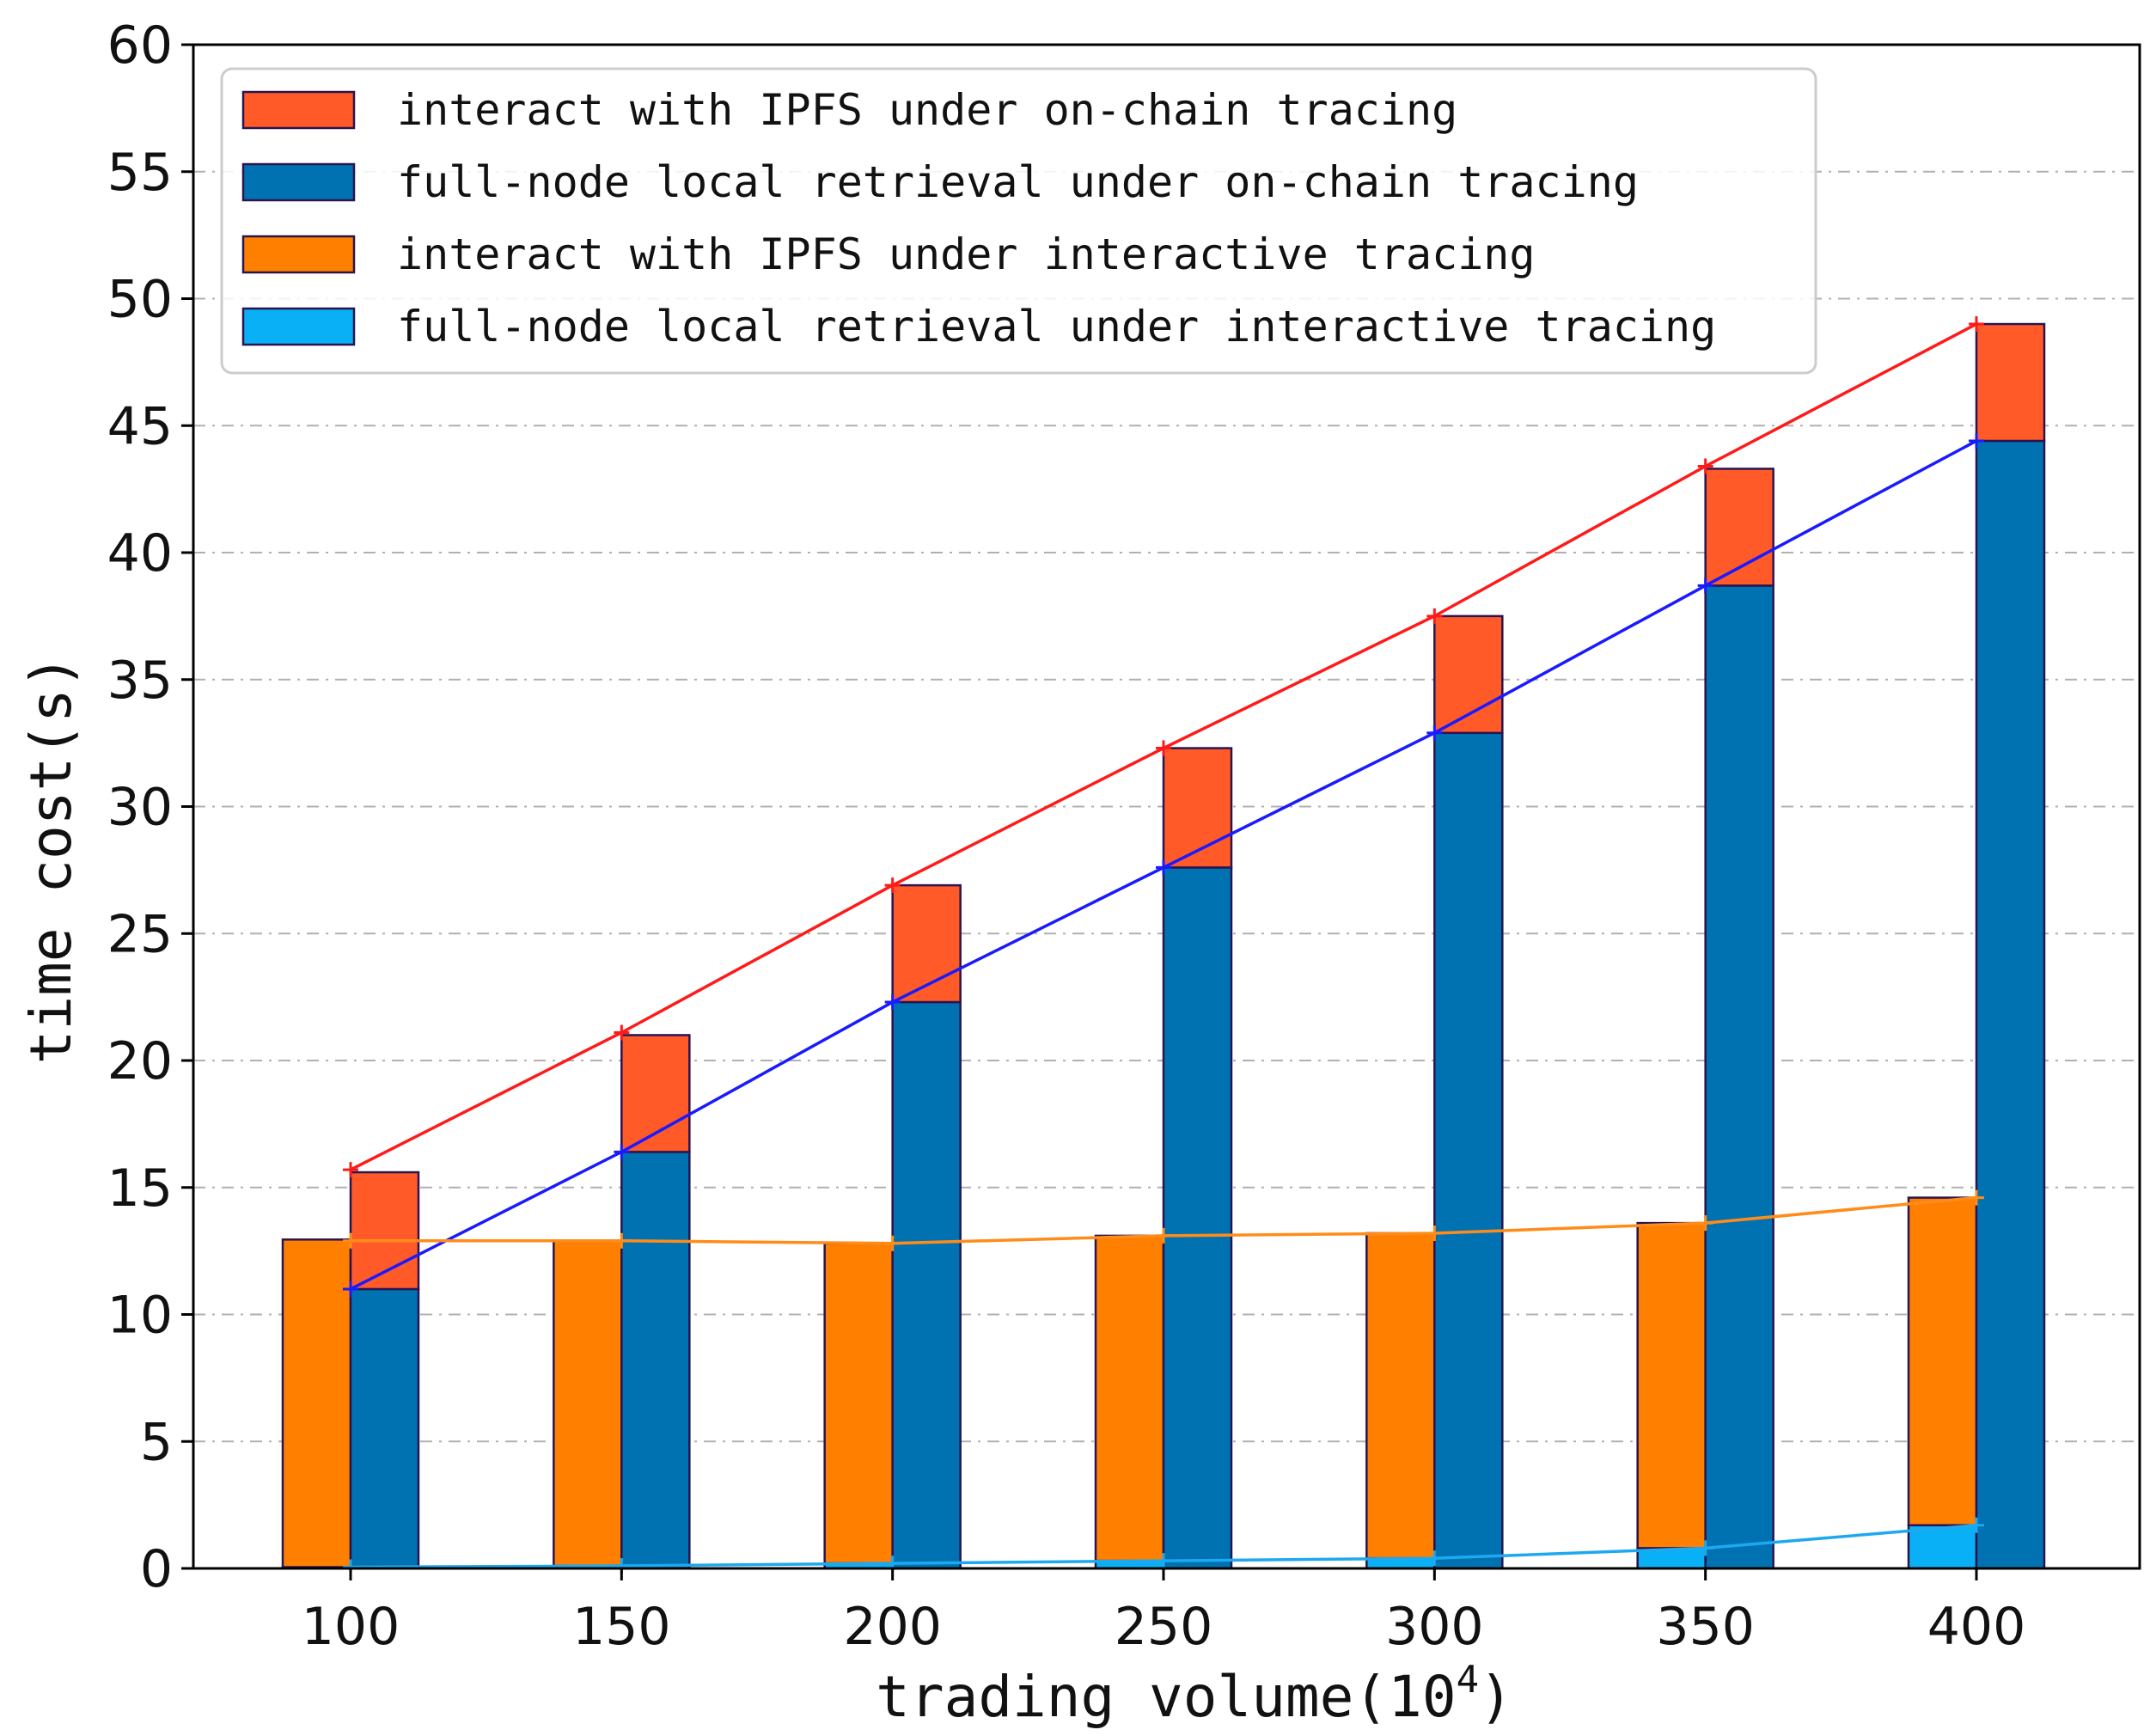 The height and width of the screenshot is (1736, 2150). Describe the element at coordinates (140, 1188) in the screenshot. I see `y-tick-label: 15` at that location.